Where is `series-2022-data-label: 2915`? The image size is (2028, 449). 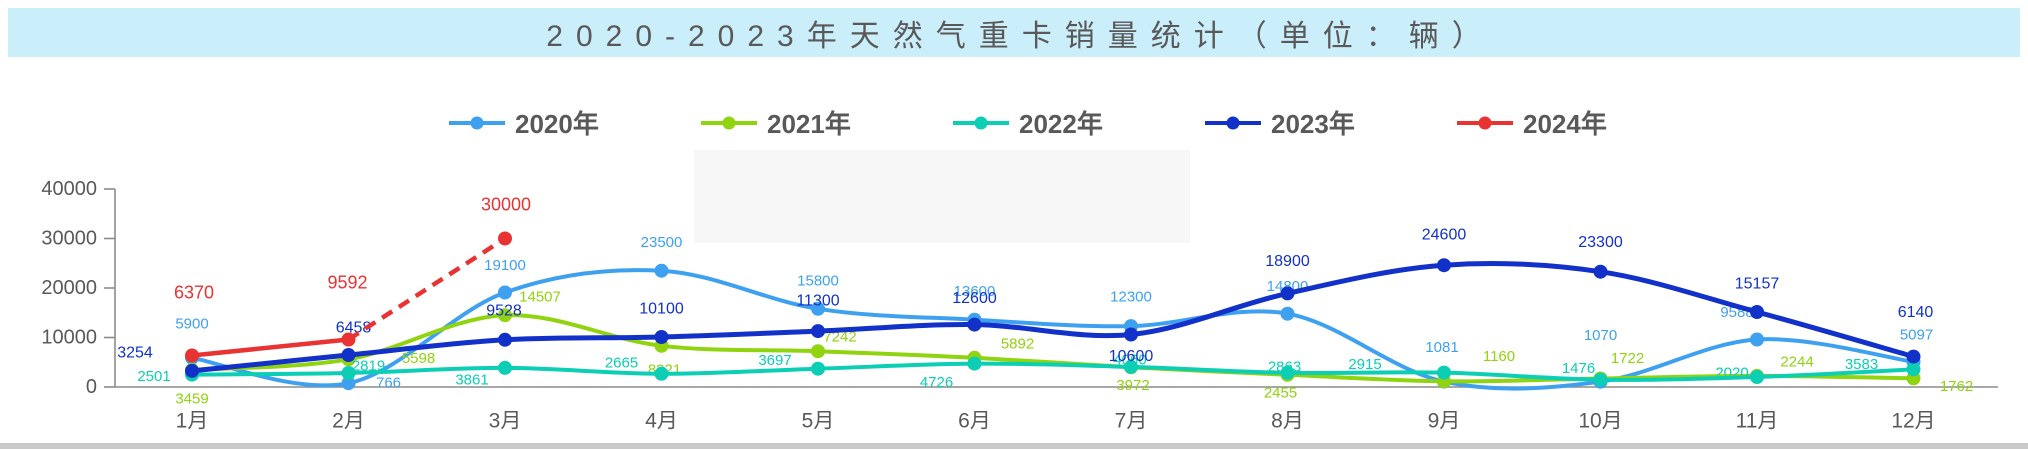 series-2022-data-label: 2915 is located at coordinates (1364, 364).